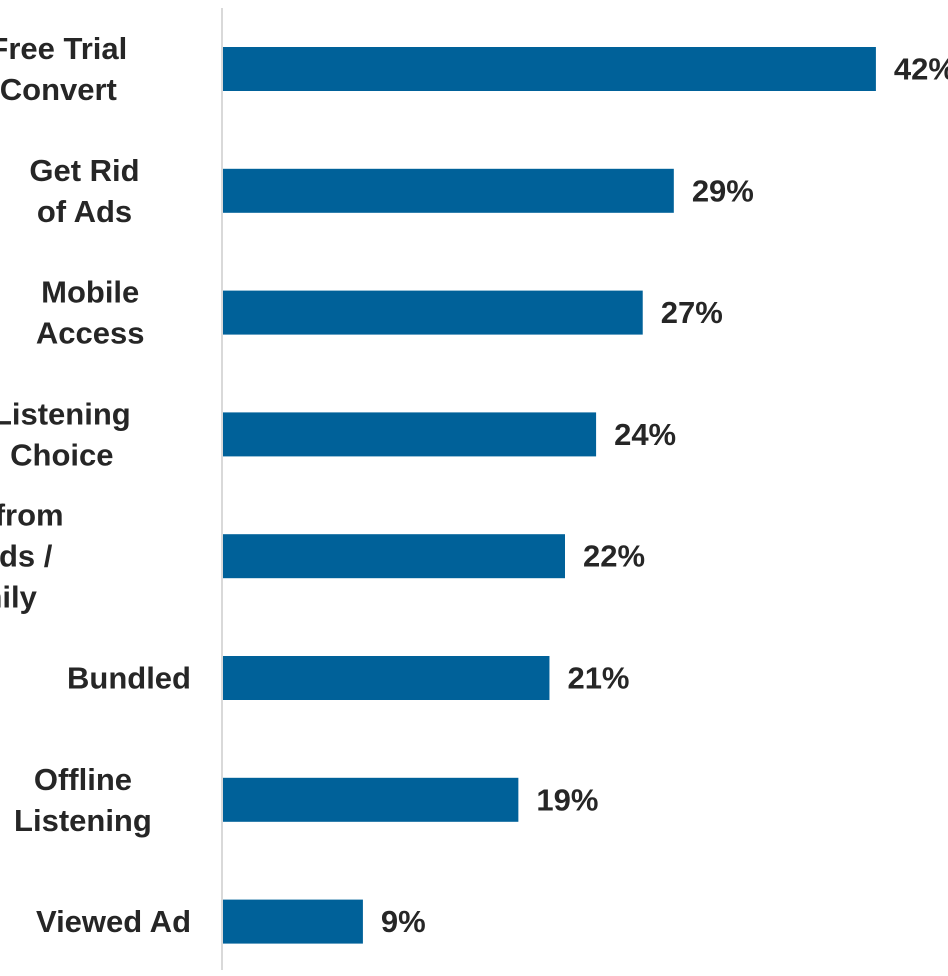 This screenshot has width=948, height=976. Describe the element at coordinates (84, 211) in the screenshot. I see `category-label-line: of Ads` at that location.